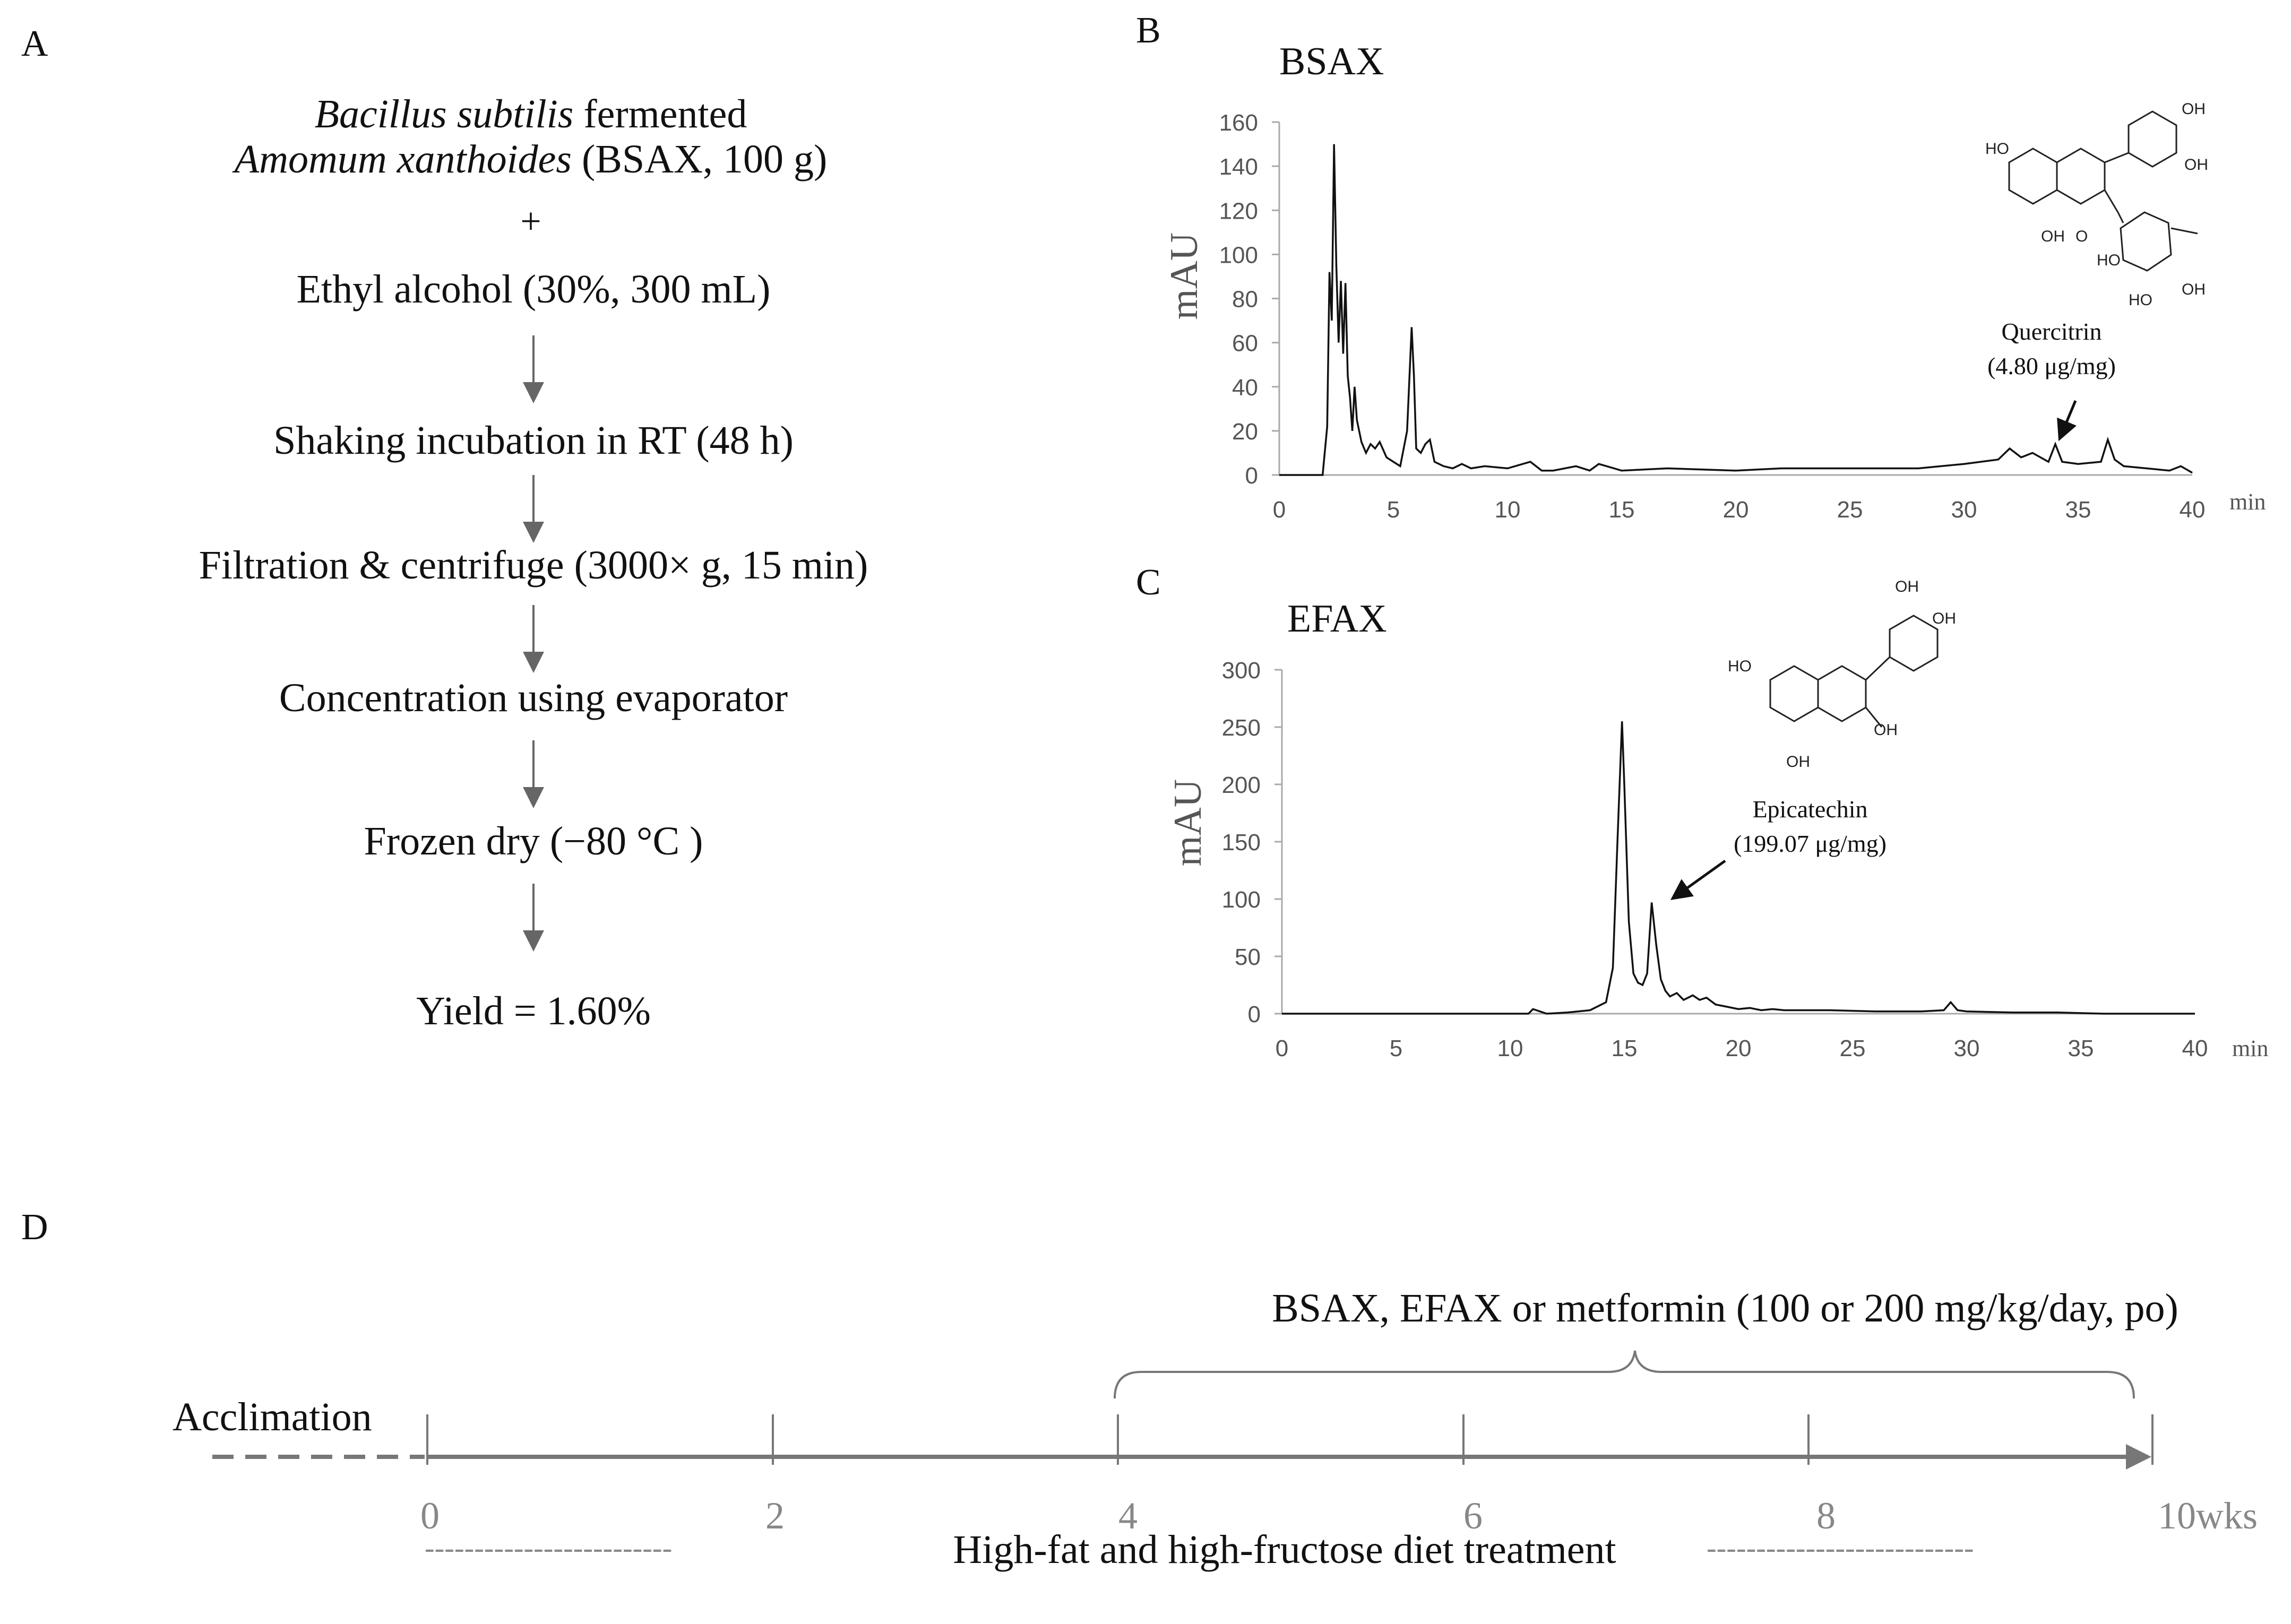  Describe the element at coordinates (2195, 1048) in the screenshot. I see `chart-c-xtick-label: 40` at that location.